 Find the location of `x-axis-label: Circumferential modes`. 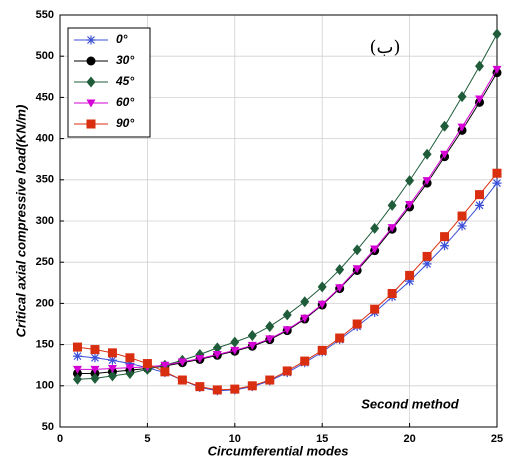

x-axis-label: Circumferential modes is located at coordinates (278, 450).